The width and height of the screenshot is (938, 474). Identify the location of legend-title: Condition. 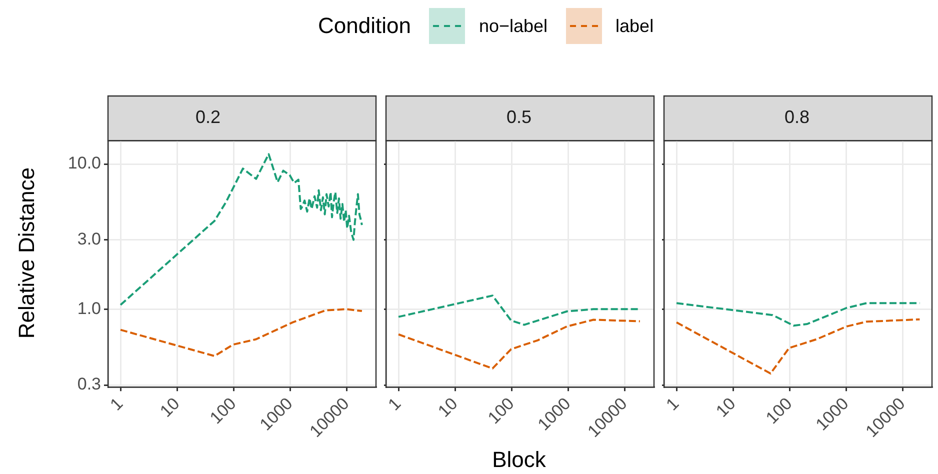
(364, 26).